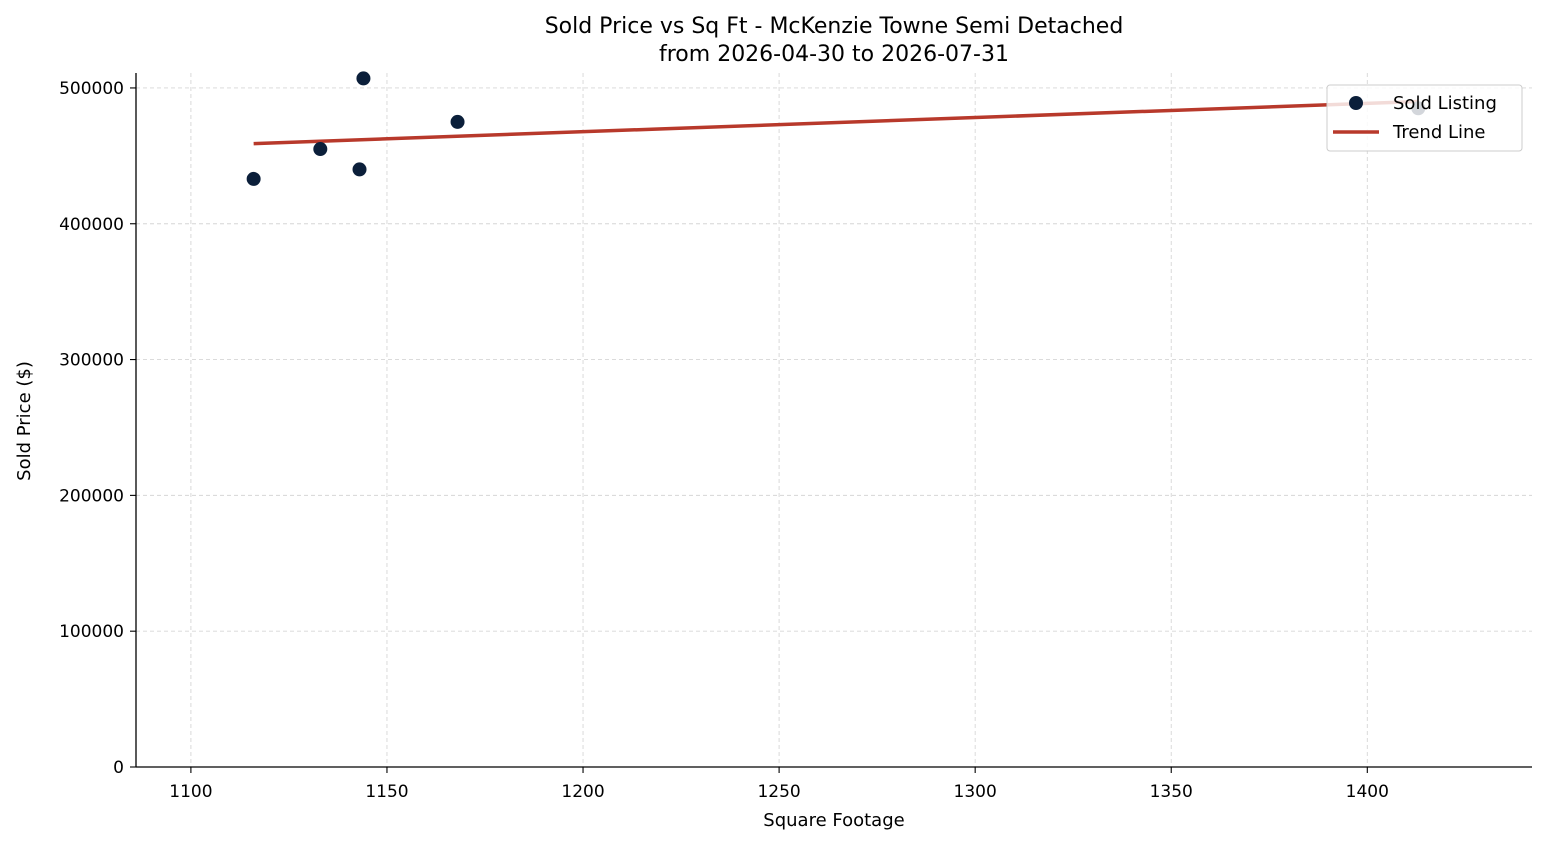 The height and width of the screenshot is (849, 1547). Describe the element at coordinates (91, 632) in the screenshot. I see `y-tick-label: 100000` at that location.